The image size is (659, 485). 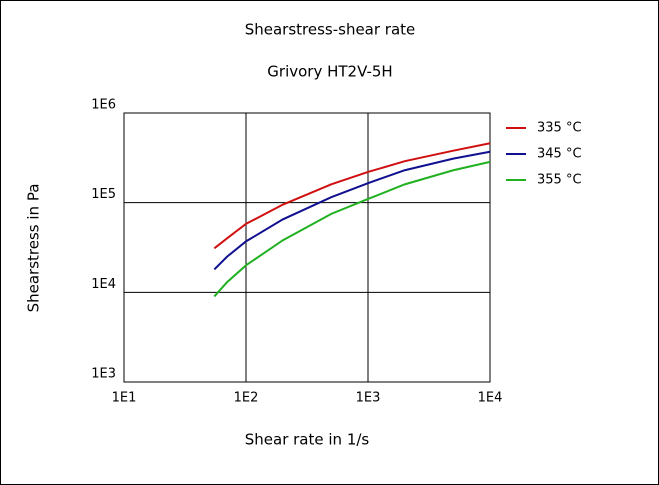 What do you see at coordinates (246, 398) in the screenshot?
I see `x-tick-label: 1E2` at bounding box center [246, 398].